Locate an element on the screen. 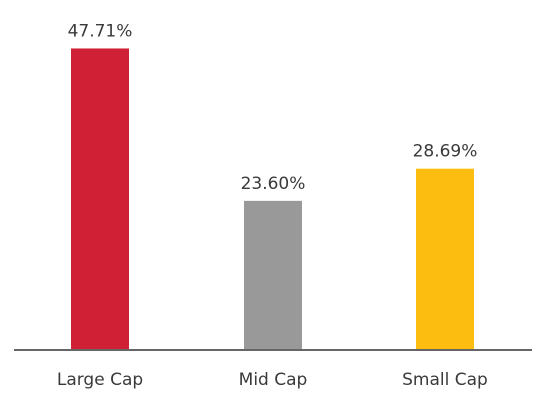  category-label-mid-cap: Mid Cap is located at coordinates (273, 380).